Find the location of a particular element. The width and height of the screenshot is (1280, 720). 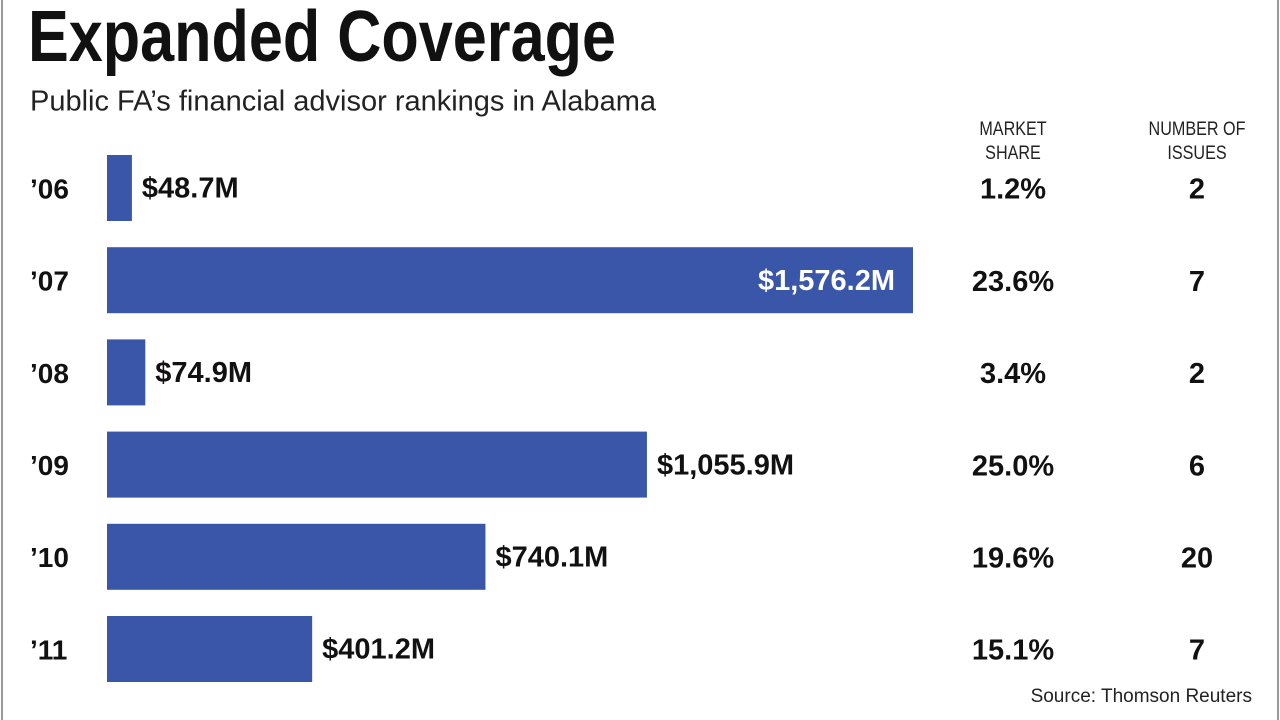

value-label: $740.1M is located at coordinates (551, 557).